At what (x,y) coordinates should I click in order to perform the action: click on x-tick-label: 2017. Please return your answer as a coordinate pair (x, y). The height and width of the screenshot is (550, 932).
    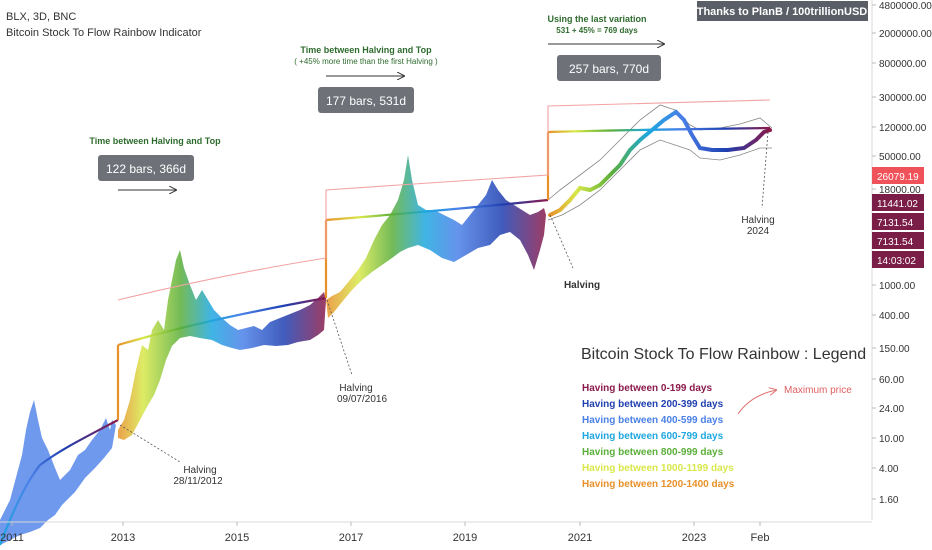
    Looking at the image, I should click on (351, 538).